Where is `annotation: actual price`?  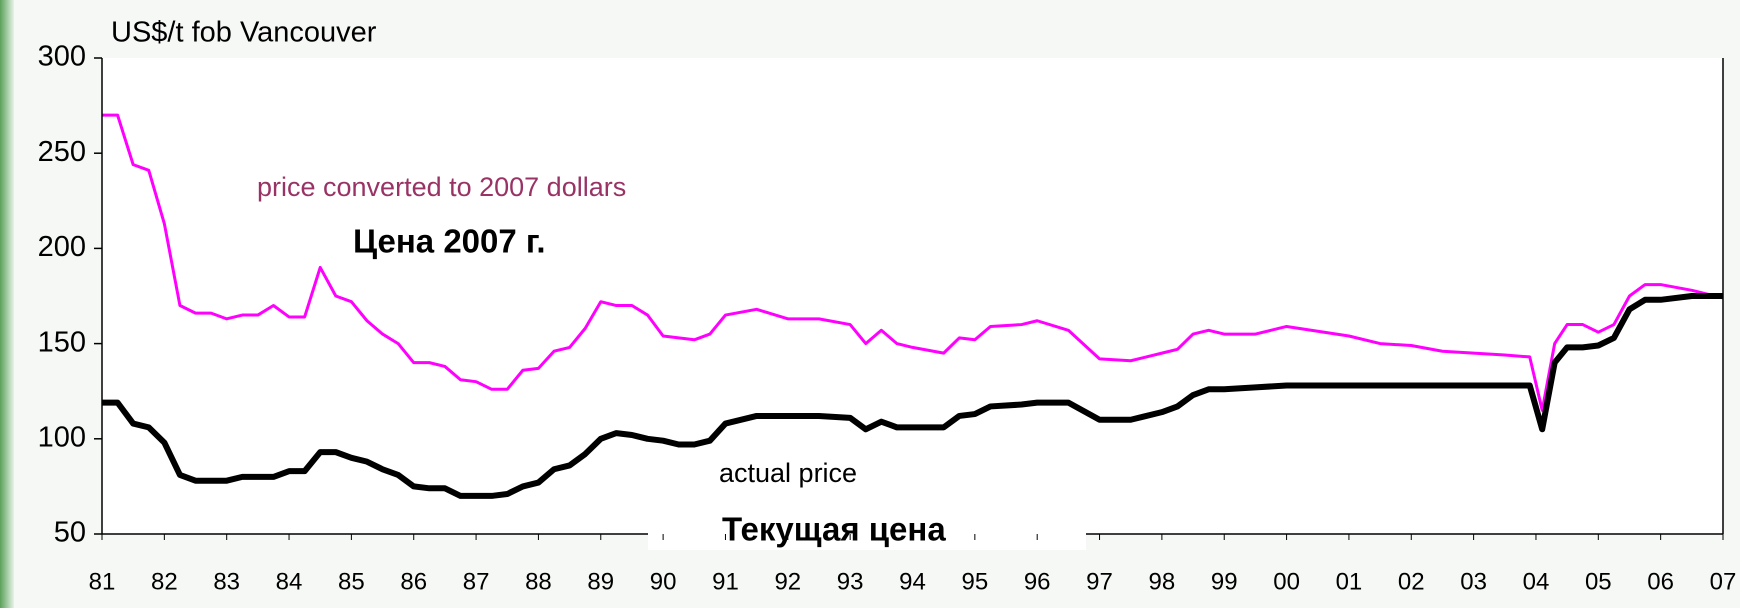 annotation: actual price is located at coordinates (788, 473).